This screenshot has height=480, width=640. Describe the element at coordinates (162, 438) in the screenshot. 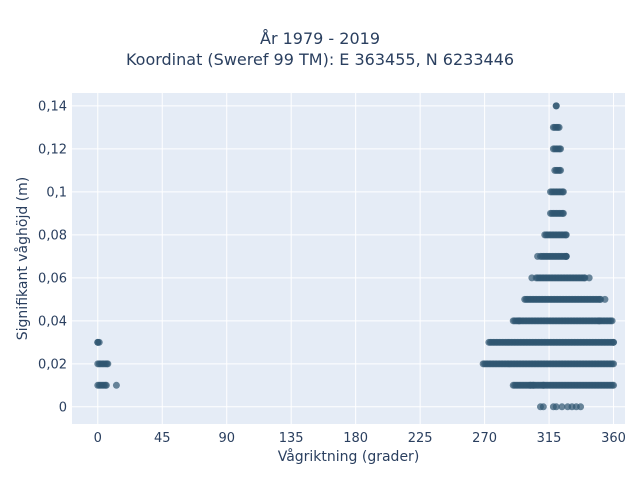

I see `x-tick-label: 45` at that location.